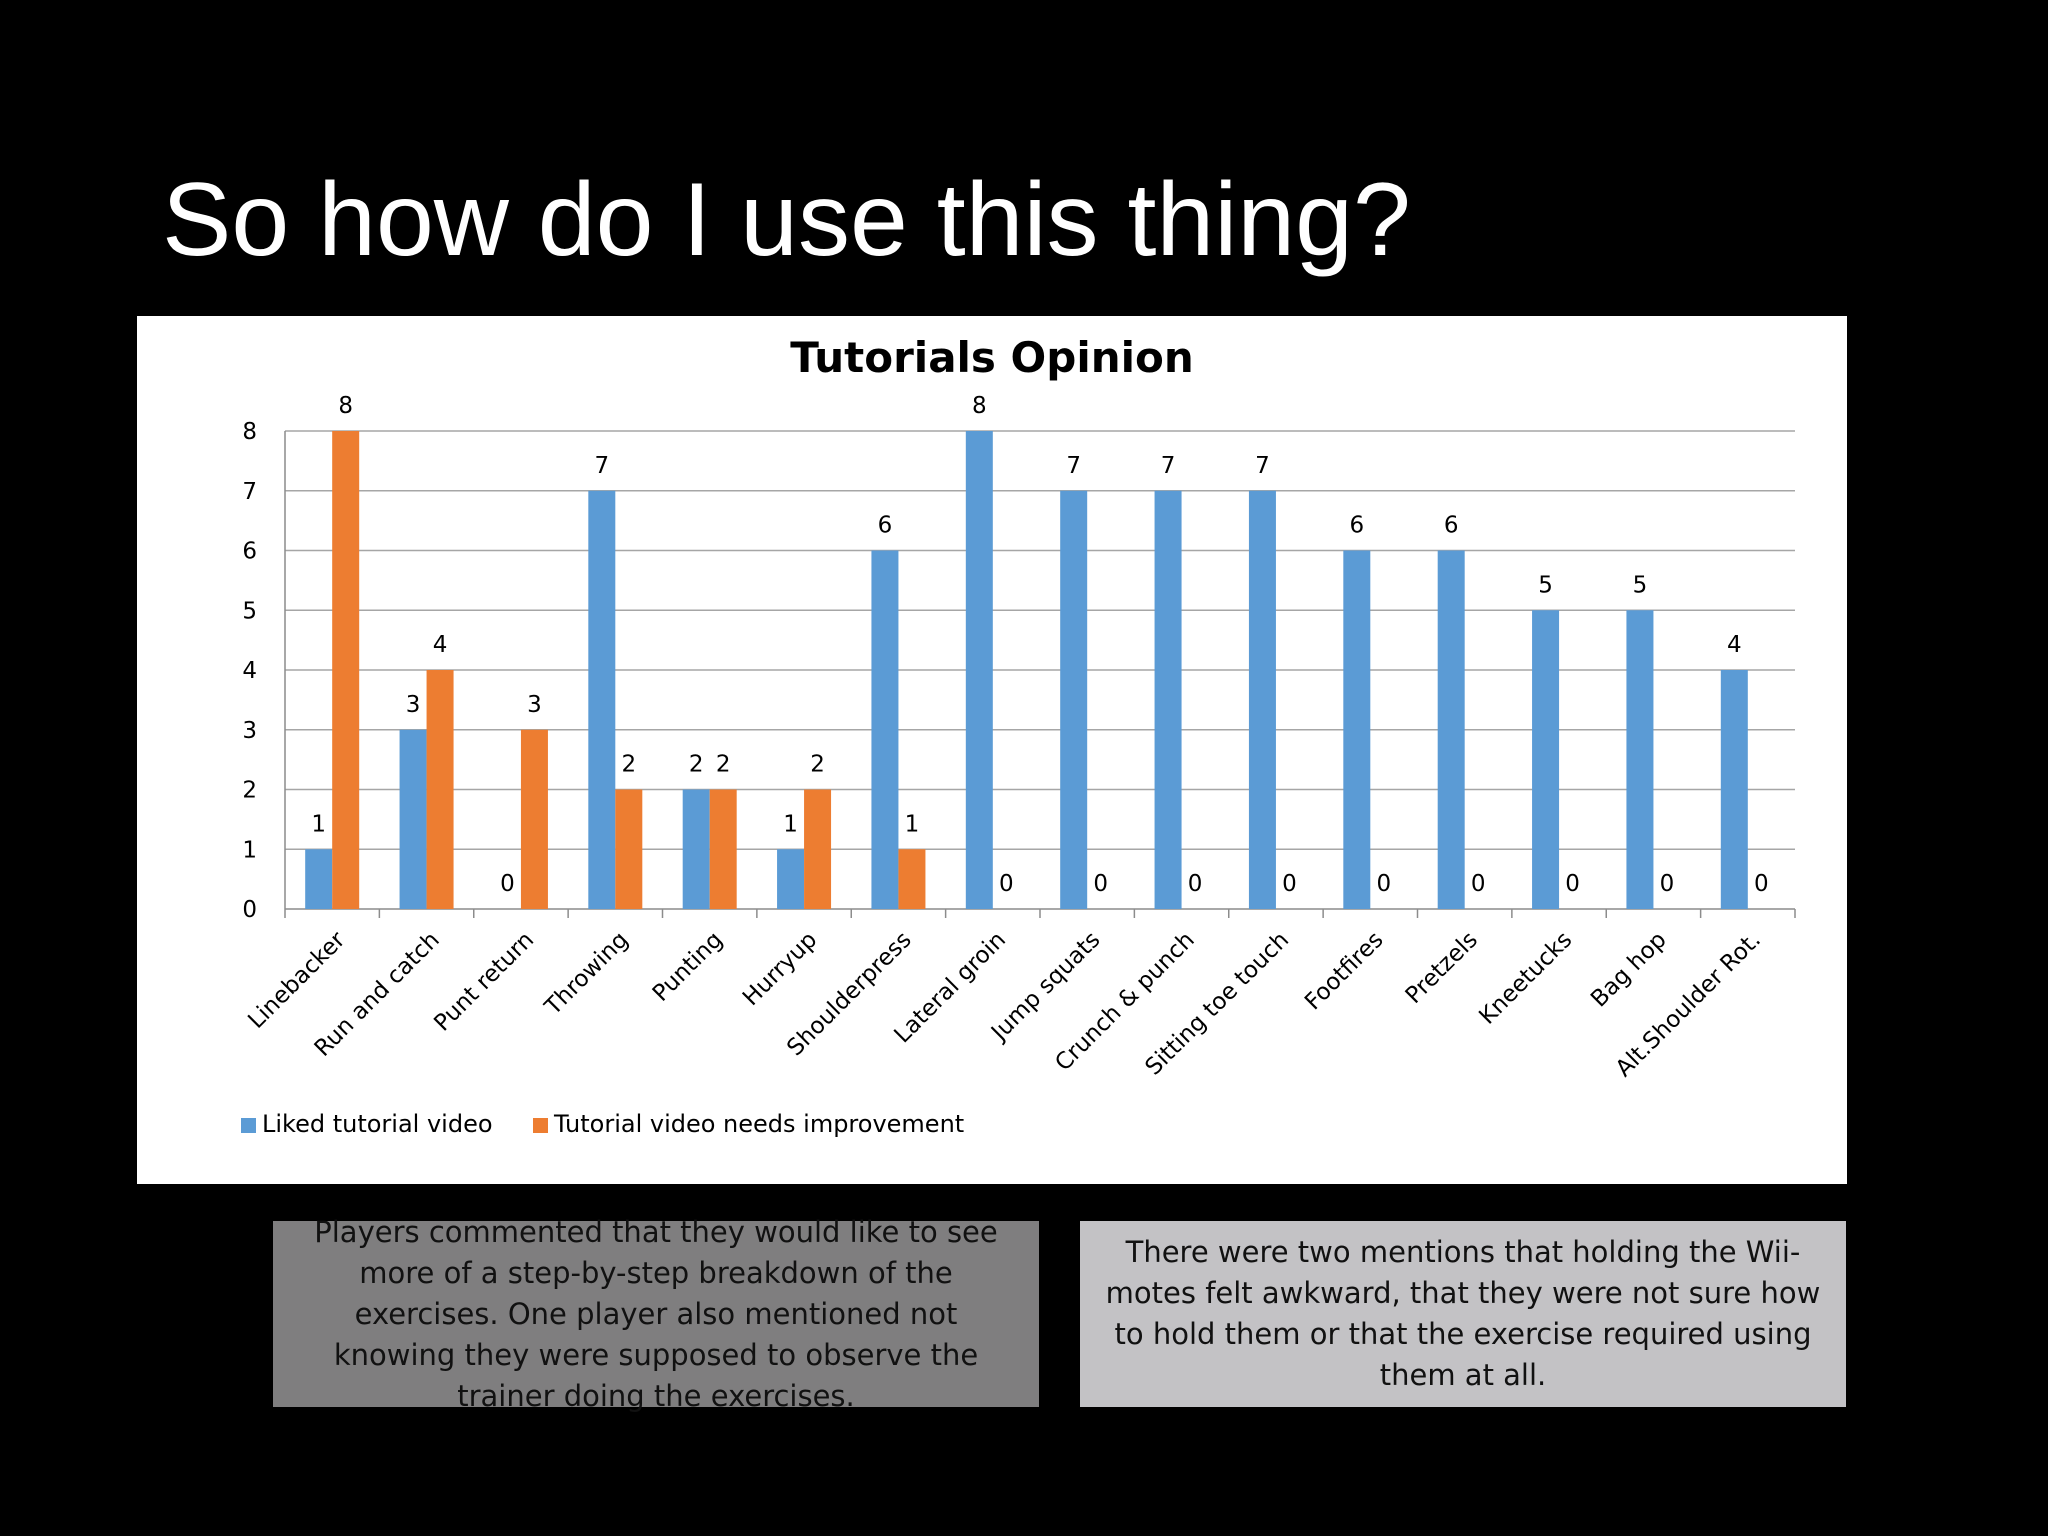 Image resolution: width=2048 pixels, height=1536 pixels. Describe the element at coordinates (758, 1124) in the screenshot. I see `legend-label: Tutorial video needs improvement` at that location.